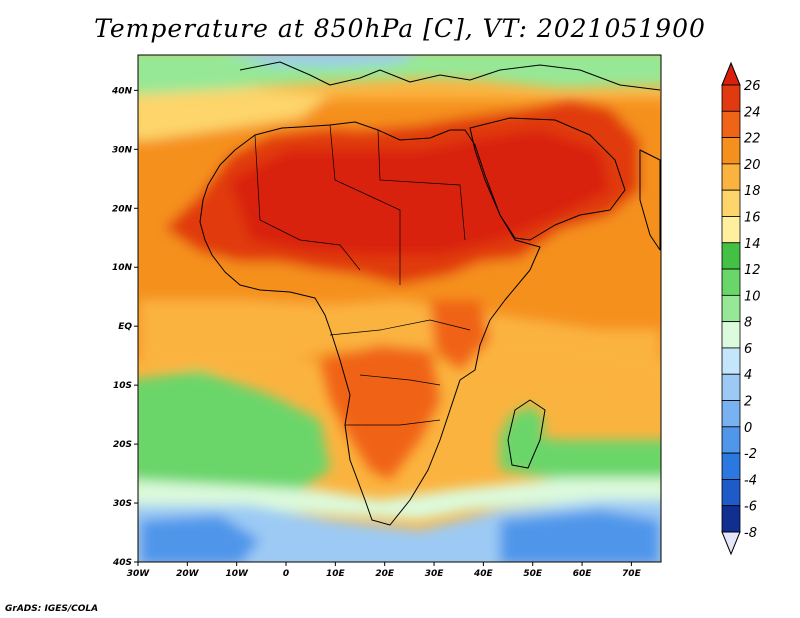  I want to click on country-borders, so click(362, 275).